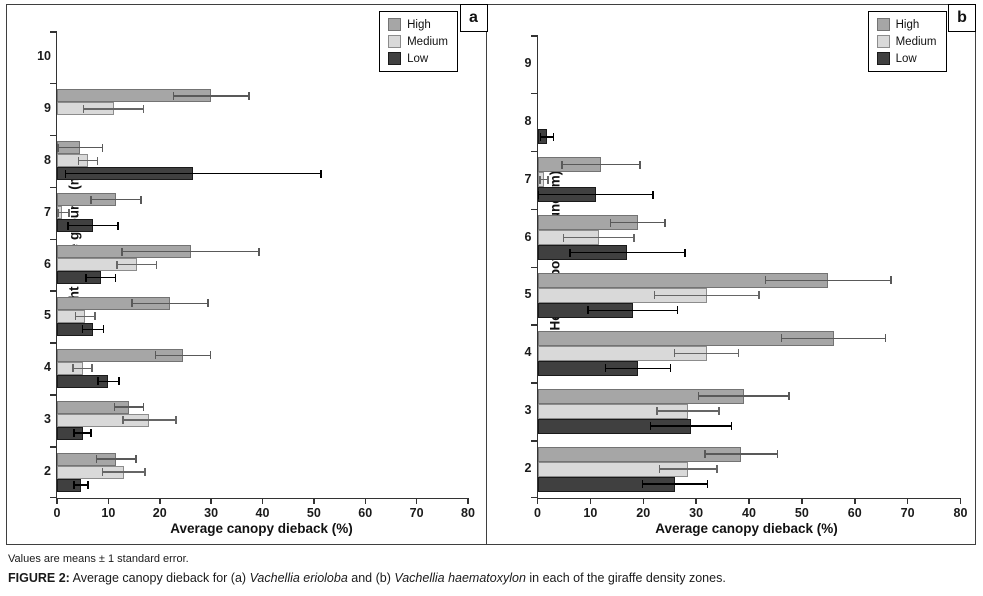 This screenshot has width=983, height=596. What do you see at coordinates (625, 578) in the screenshot?
I see `caption-post: in each of the giraffe density zones.` at bounding box center [625, 578].